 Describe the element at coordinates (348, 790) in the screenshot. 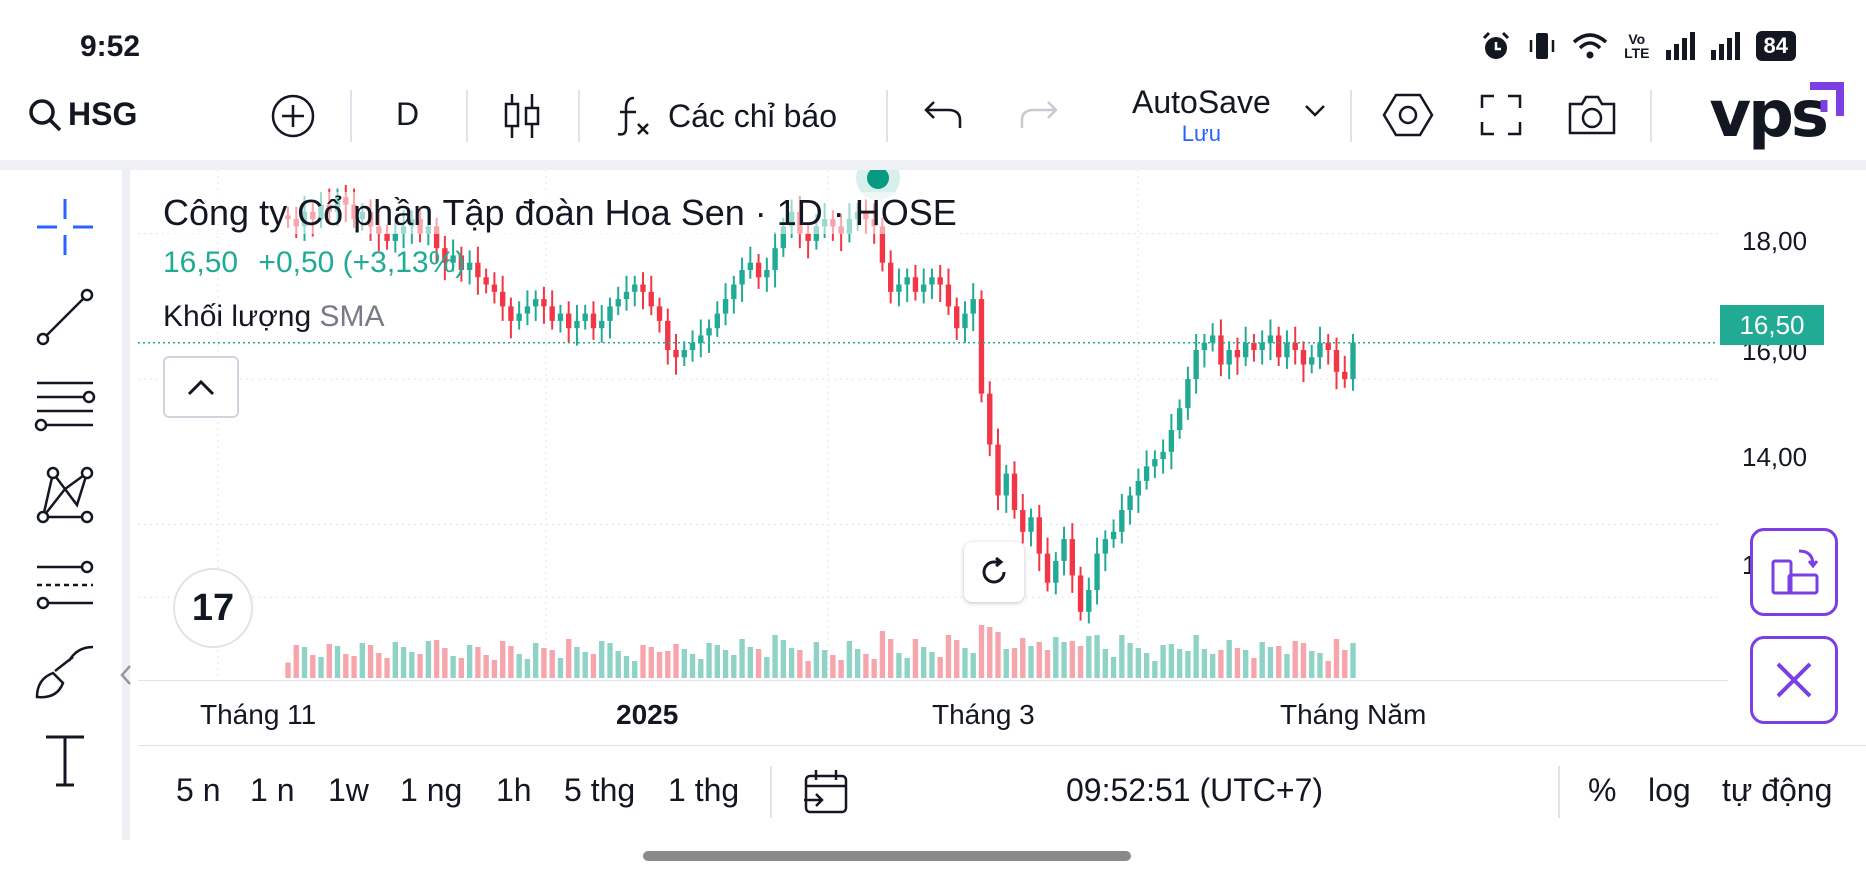

I see `range-1w: 1w` at that location.